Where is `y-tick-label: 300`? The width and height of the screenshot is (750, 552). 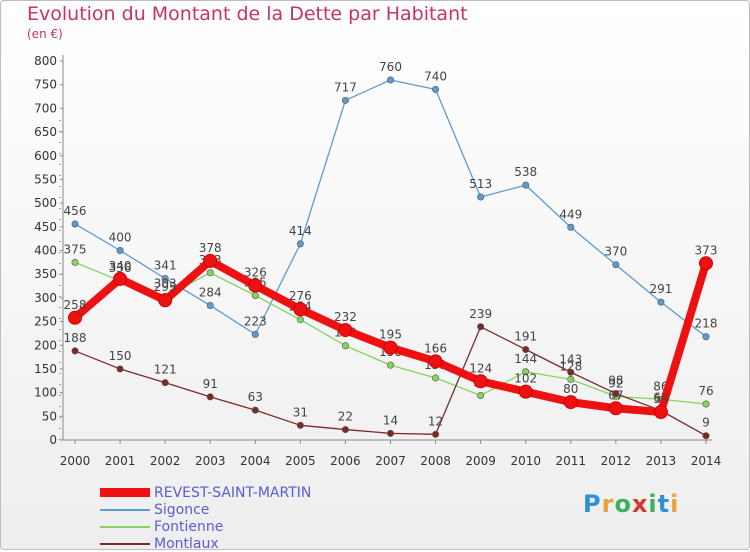 y-tick-label: 300 is located at coordinates (45, 298).